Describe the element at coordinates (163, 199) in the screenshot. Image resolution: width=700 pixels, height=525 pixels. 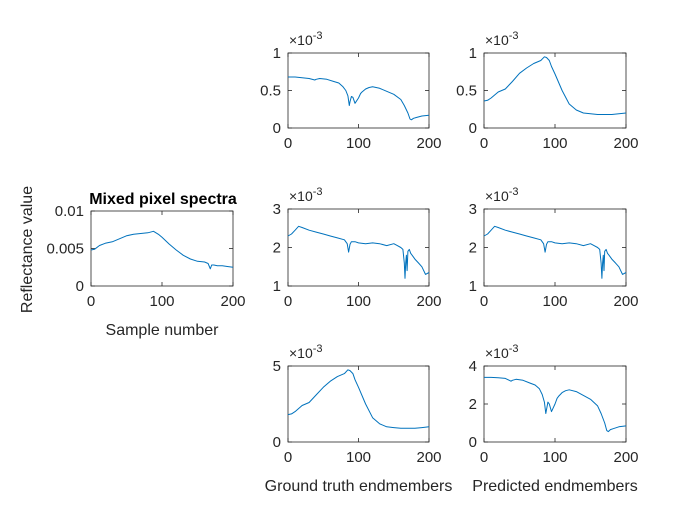
I see `chart-title: Mixed pixel spectra` at that location.